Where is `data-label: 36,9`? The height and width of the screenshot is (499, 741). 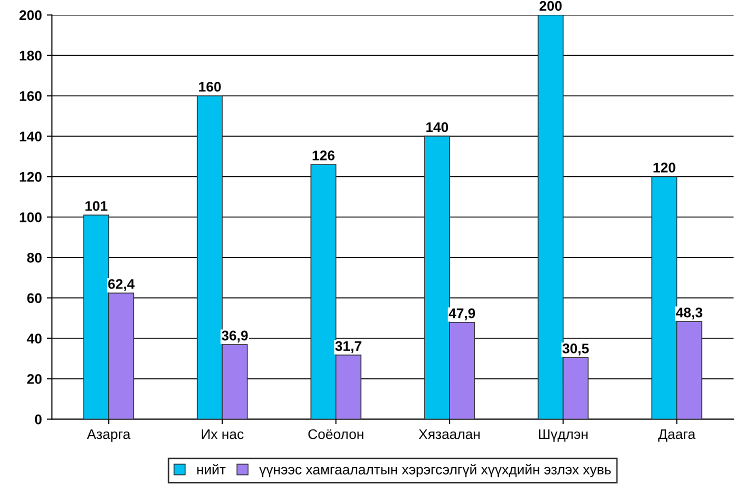 data-label: 36,9 is located at coordinates (235, 336).